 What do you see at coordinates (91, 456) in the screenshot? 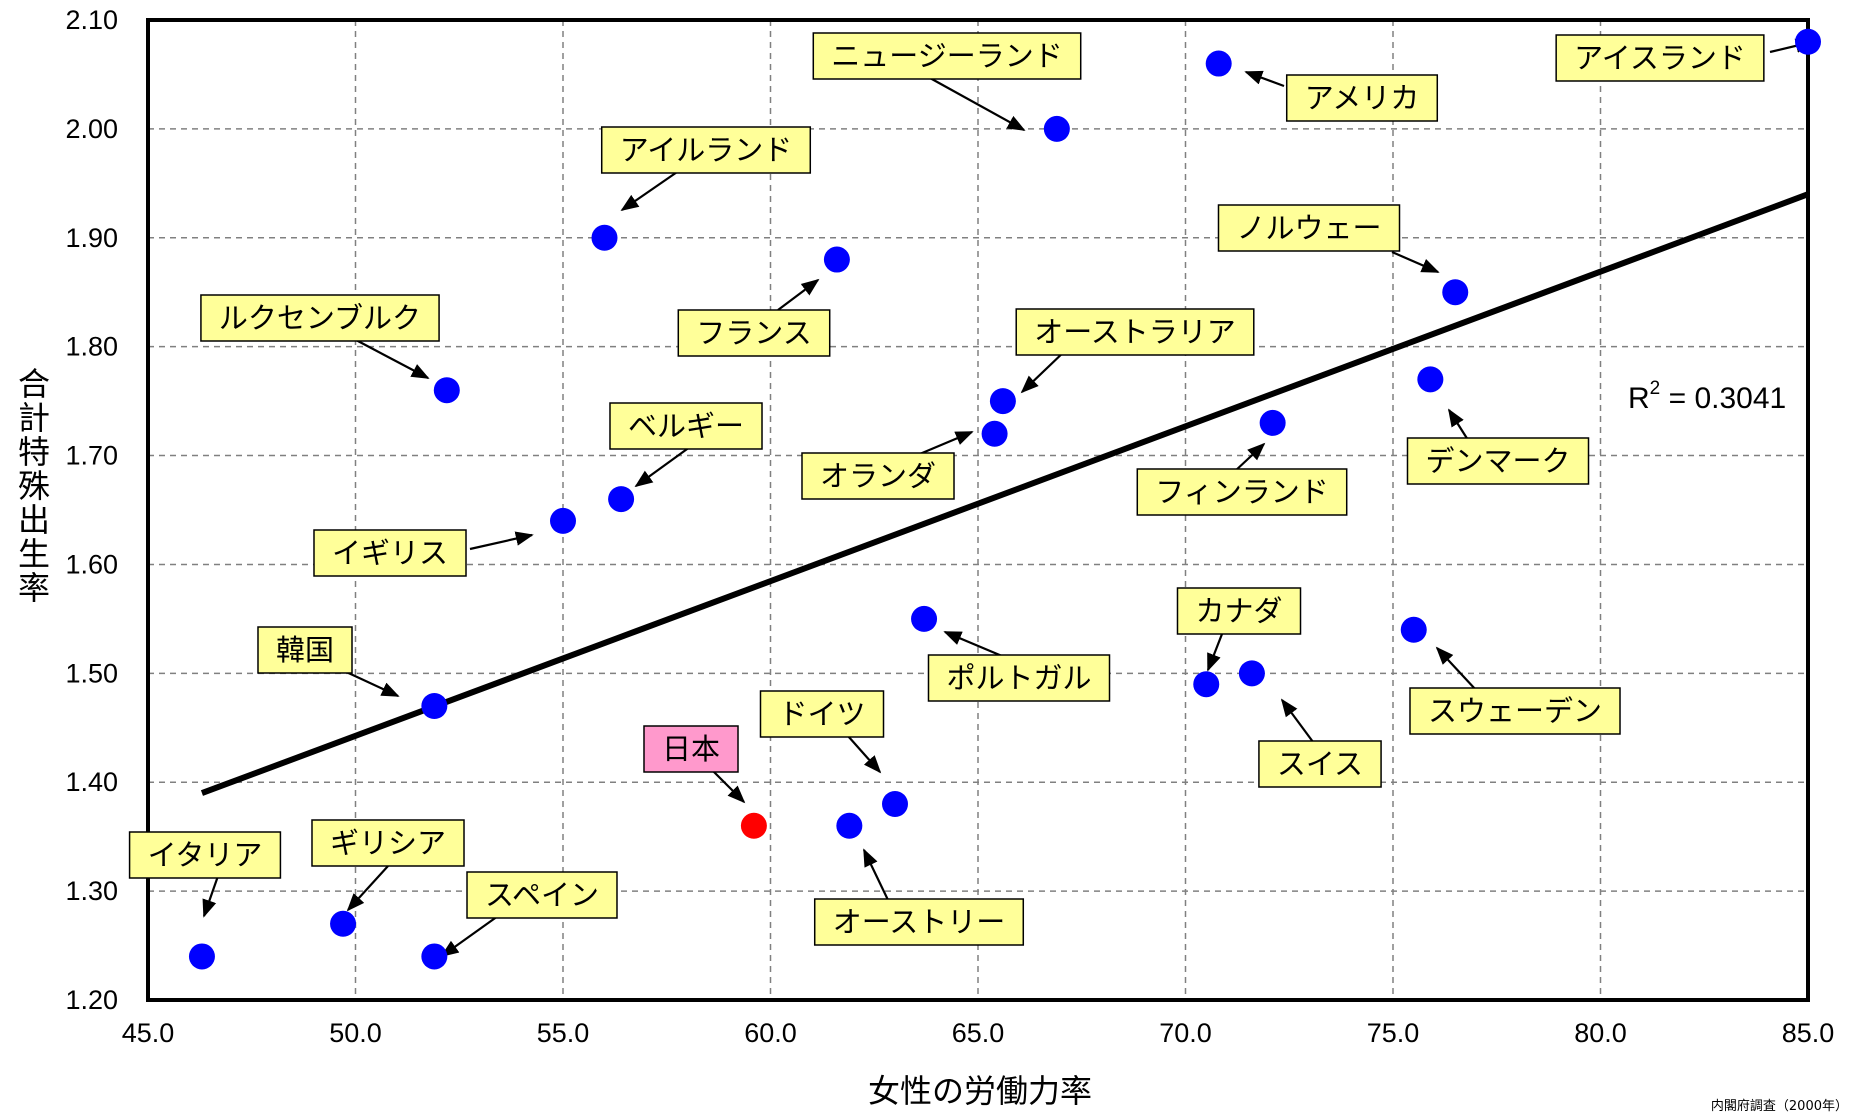
I see `y-tick-label: 1.70` at bounding box center [91, 456].